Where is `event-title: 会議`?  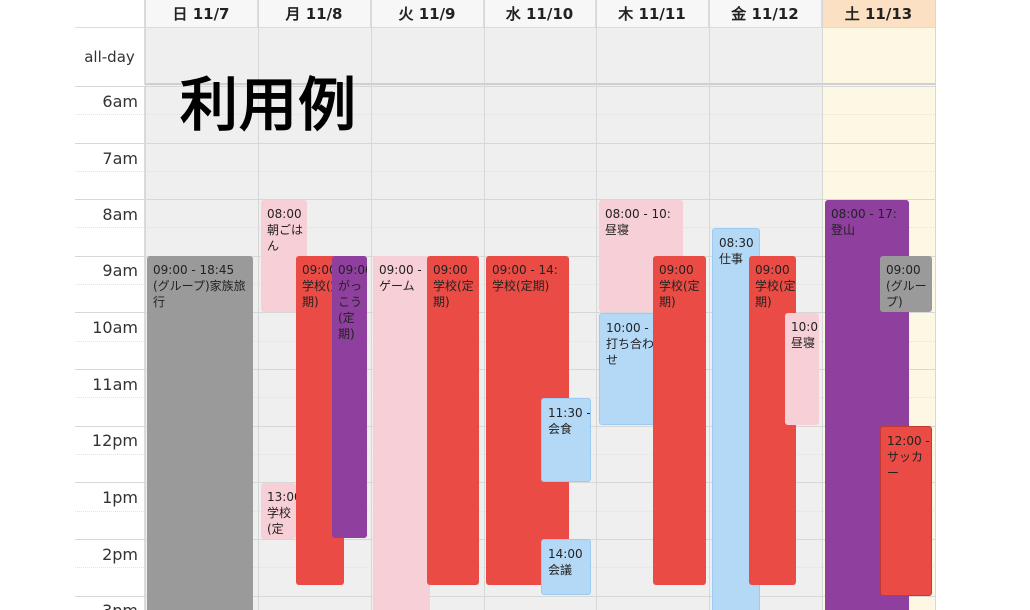
event-title: 会議 is located at coordinates (560, 570).